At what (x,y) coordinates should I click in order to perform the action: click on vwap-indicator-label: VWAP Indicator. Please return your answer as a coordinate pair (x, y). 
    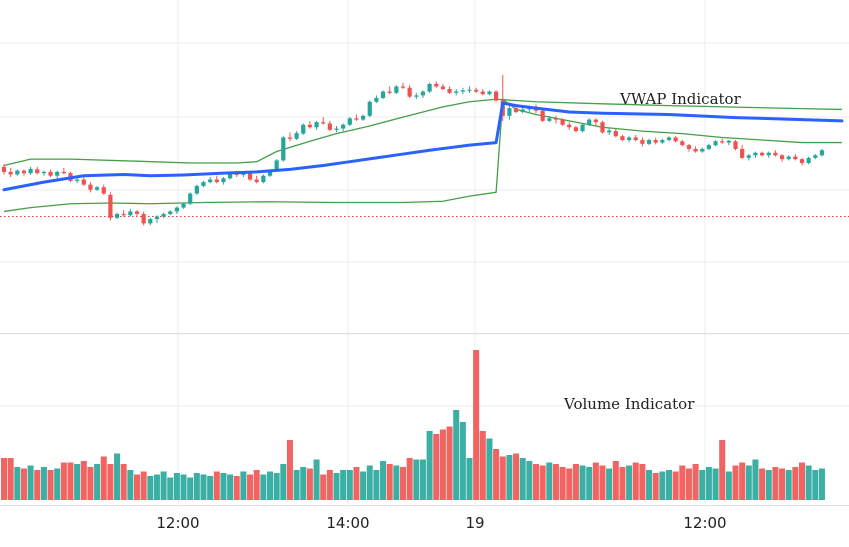
    Looking at the image, I should click on (680, 99).